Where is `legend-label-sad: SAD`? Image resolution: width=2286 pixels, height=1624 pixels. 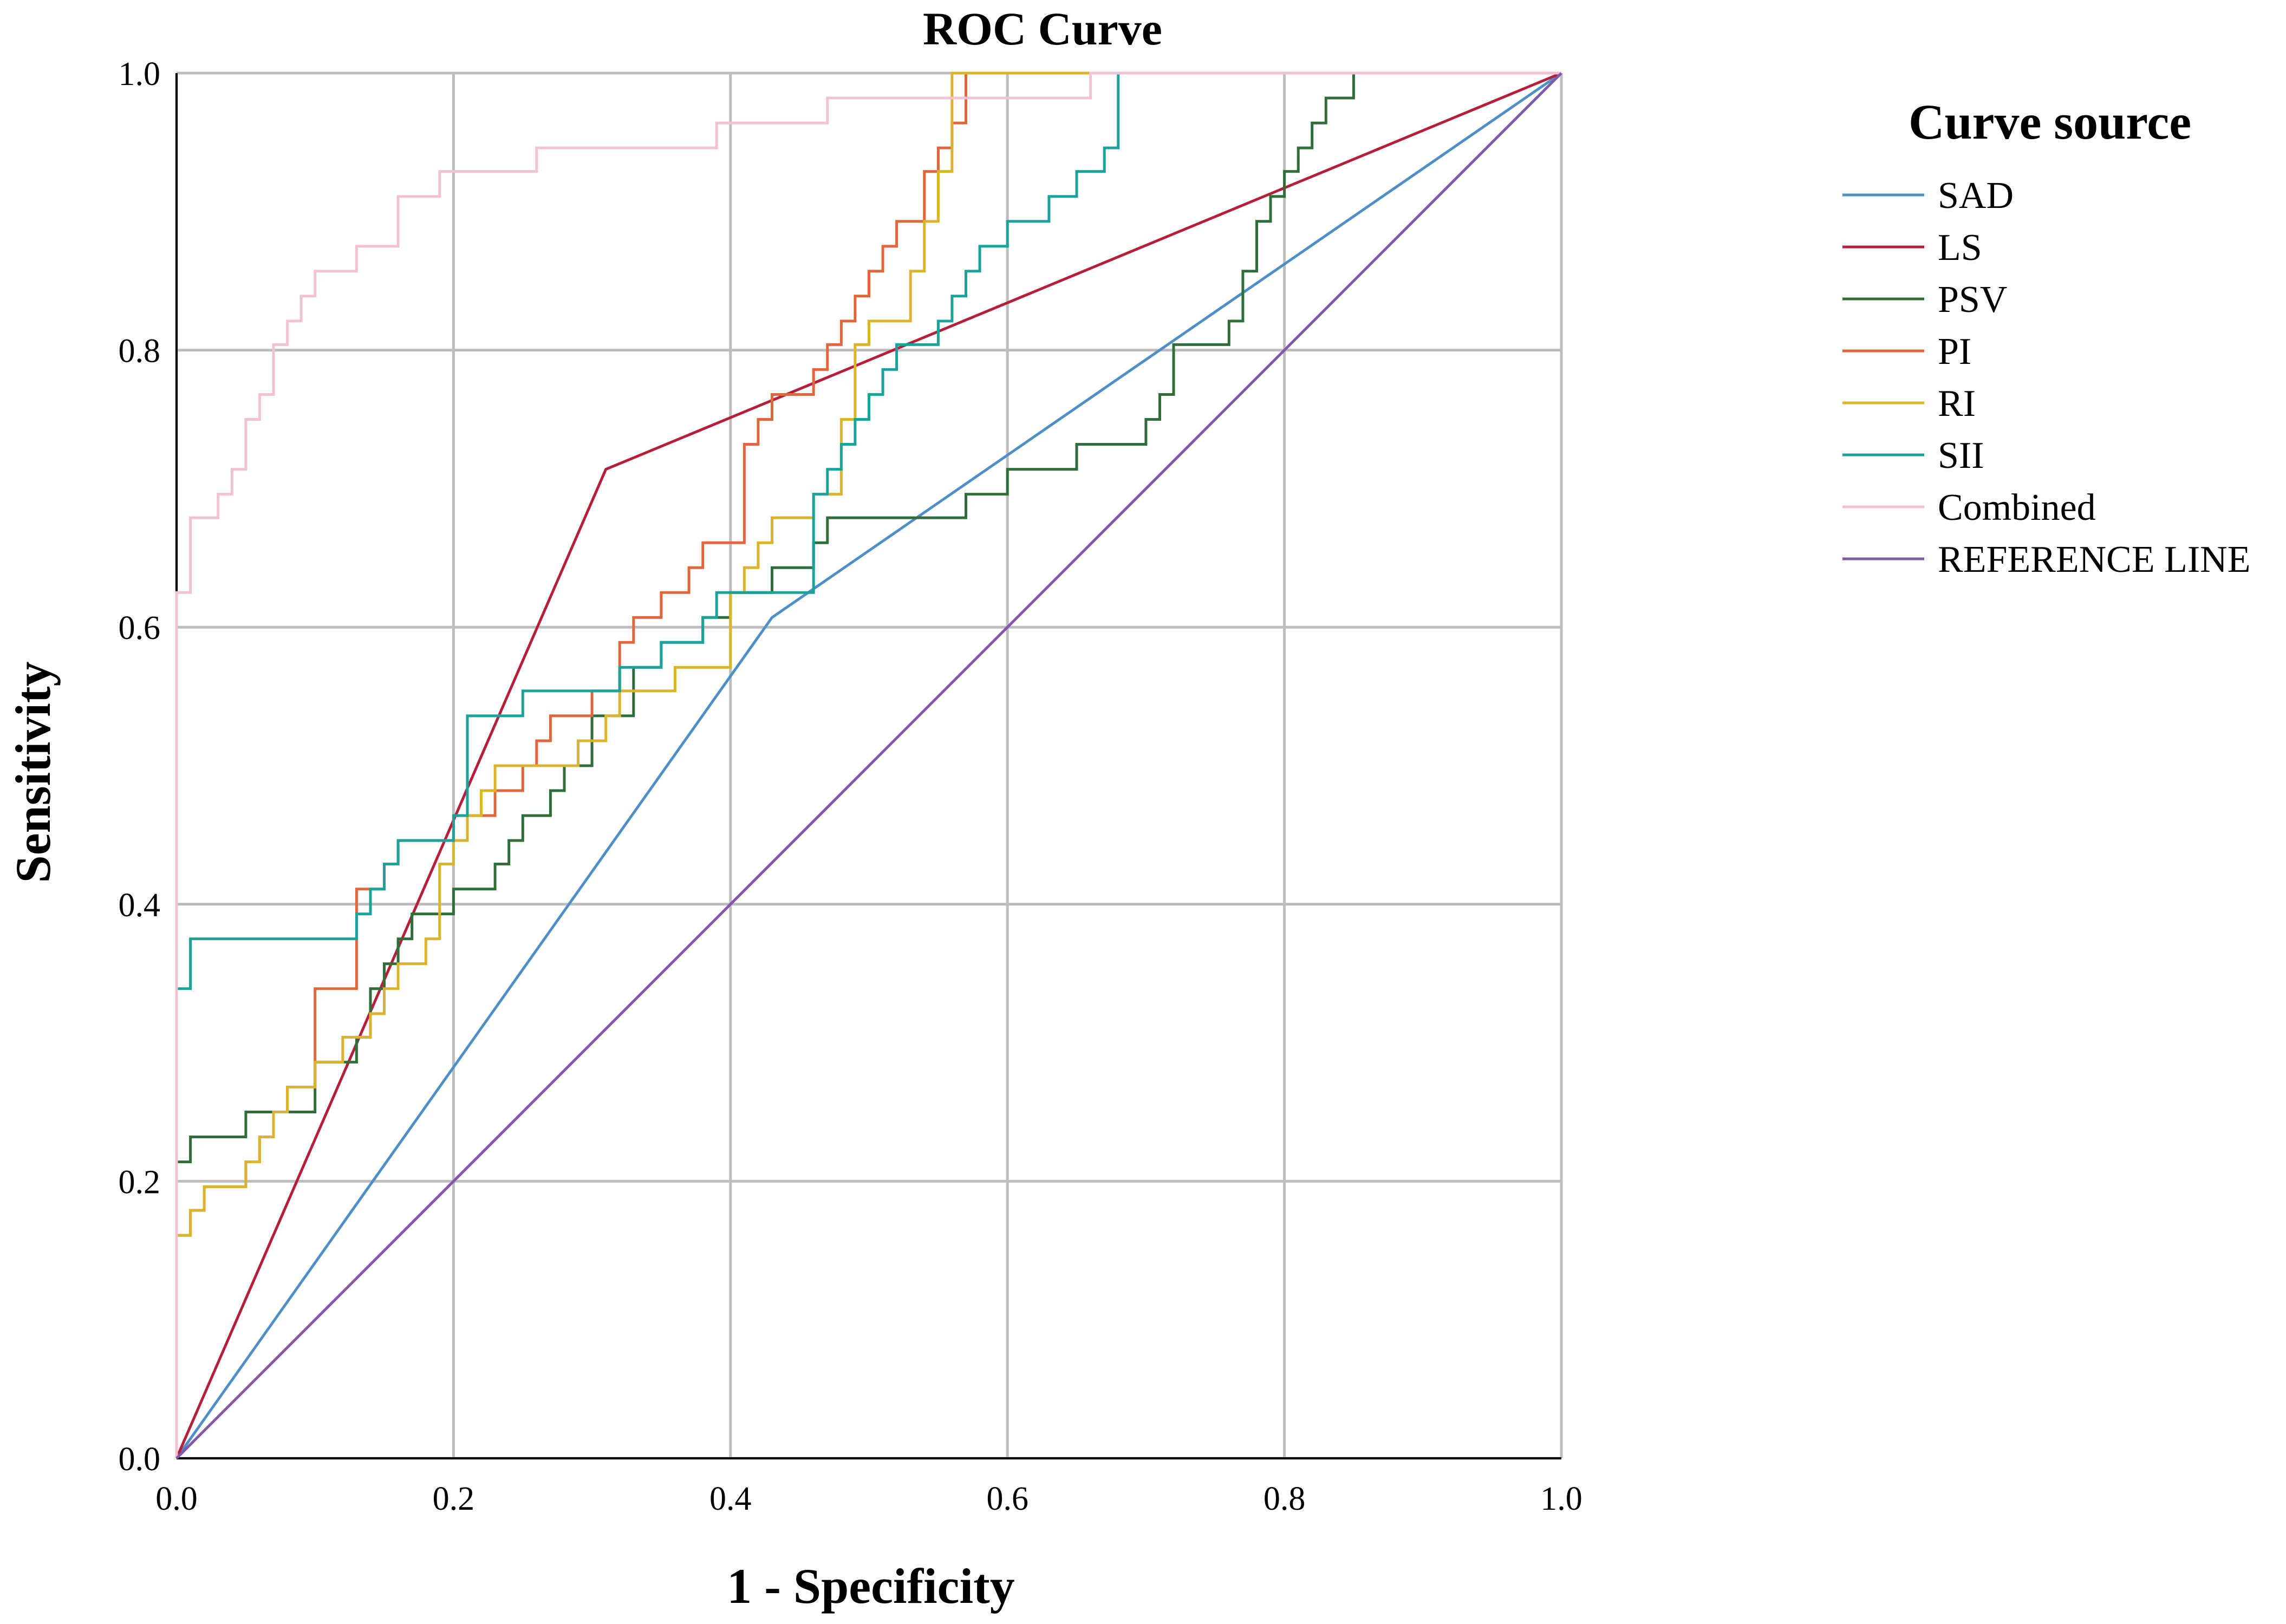
legend-label-sad: SAD is located at coordinates (1976, 196).